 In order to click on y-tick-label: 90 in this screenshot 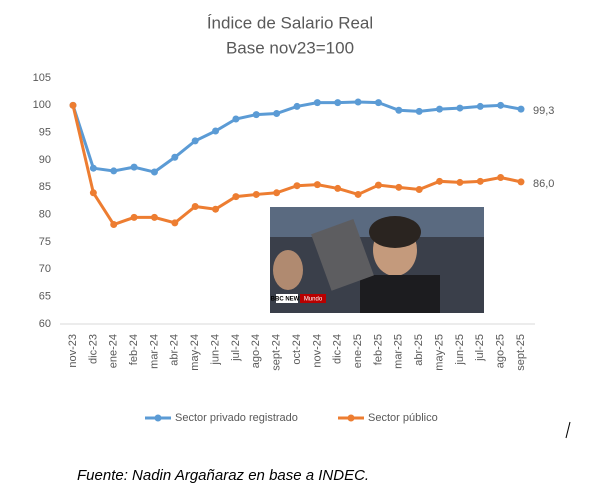, I will do `click(45, 160)`.